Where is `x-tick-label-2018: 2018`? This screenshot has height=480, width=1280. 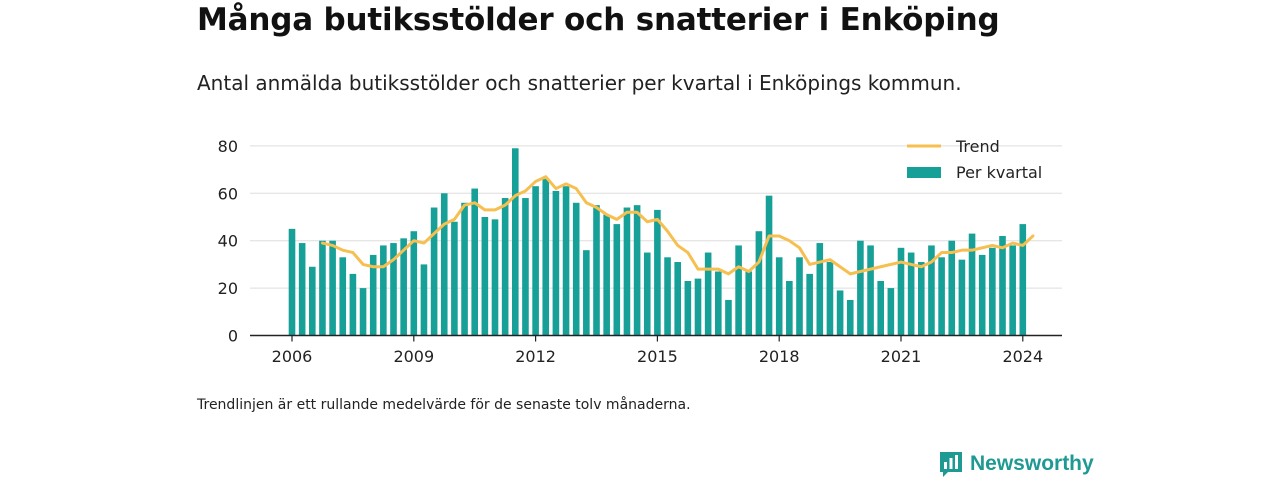
x-tick-label-2018: 2018 is located at coordinates (779, 356).